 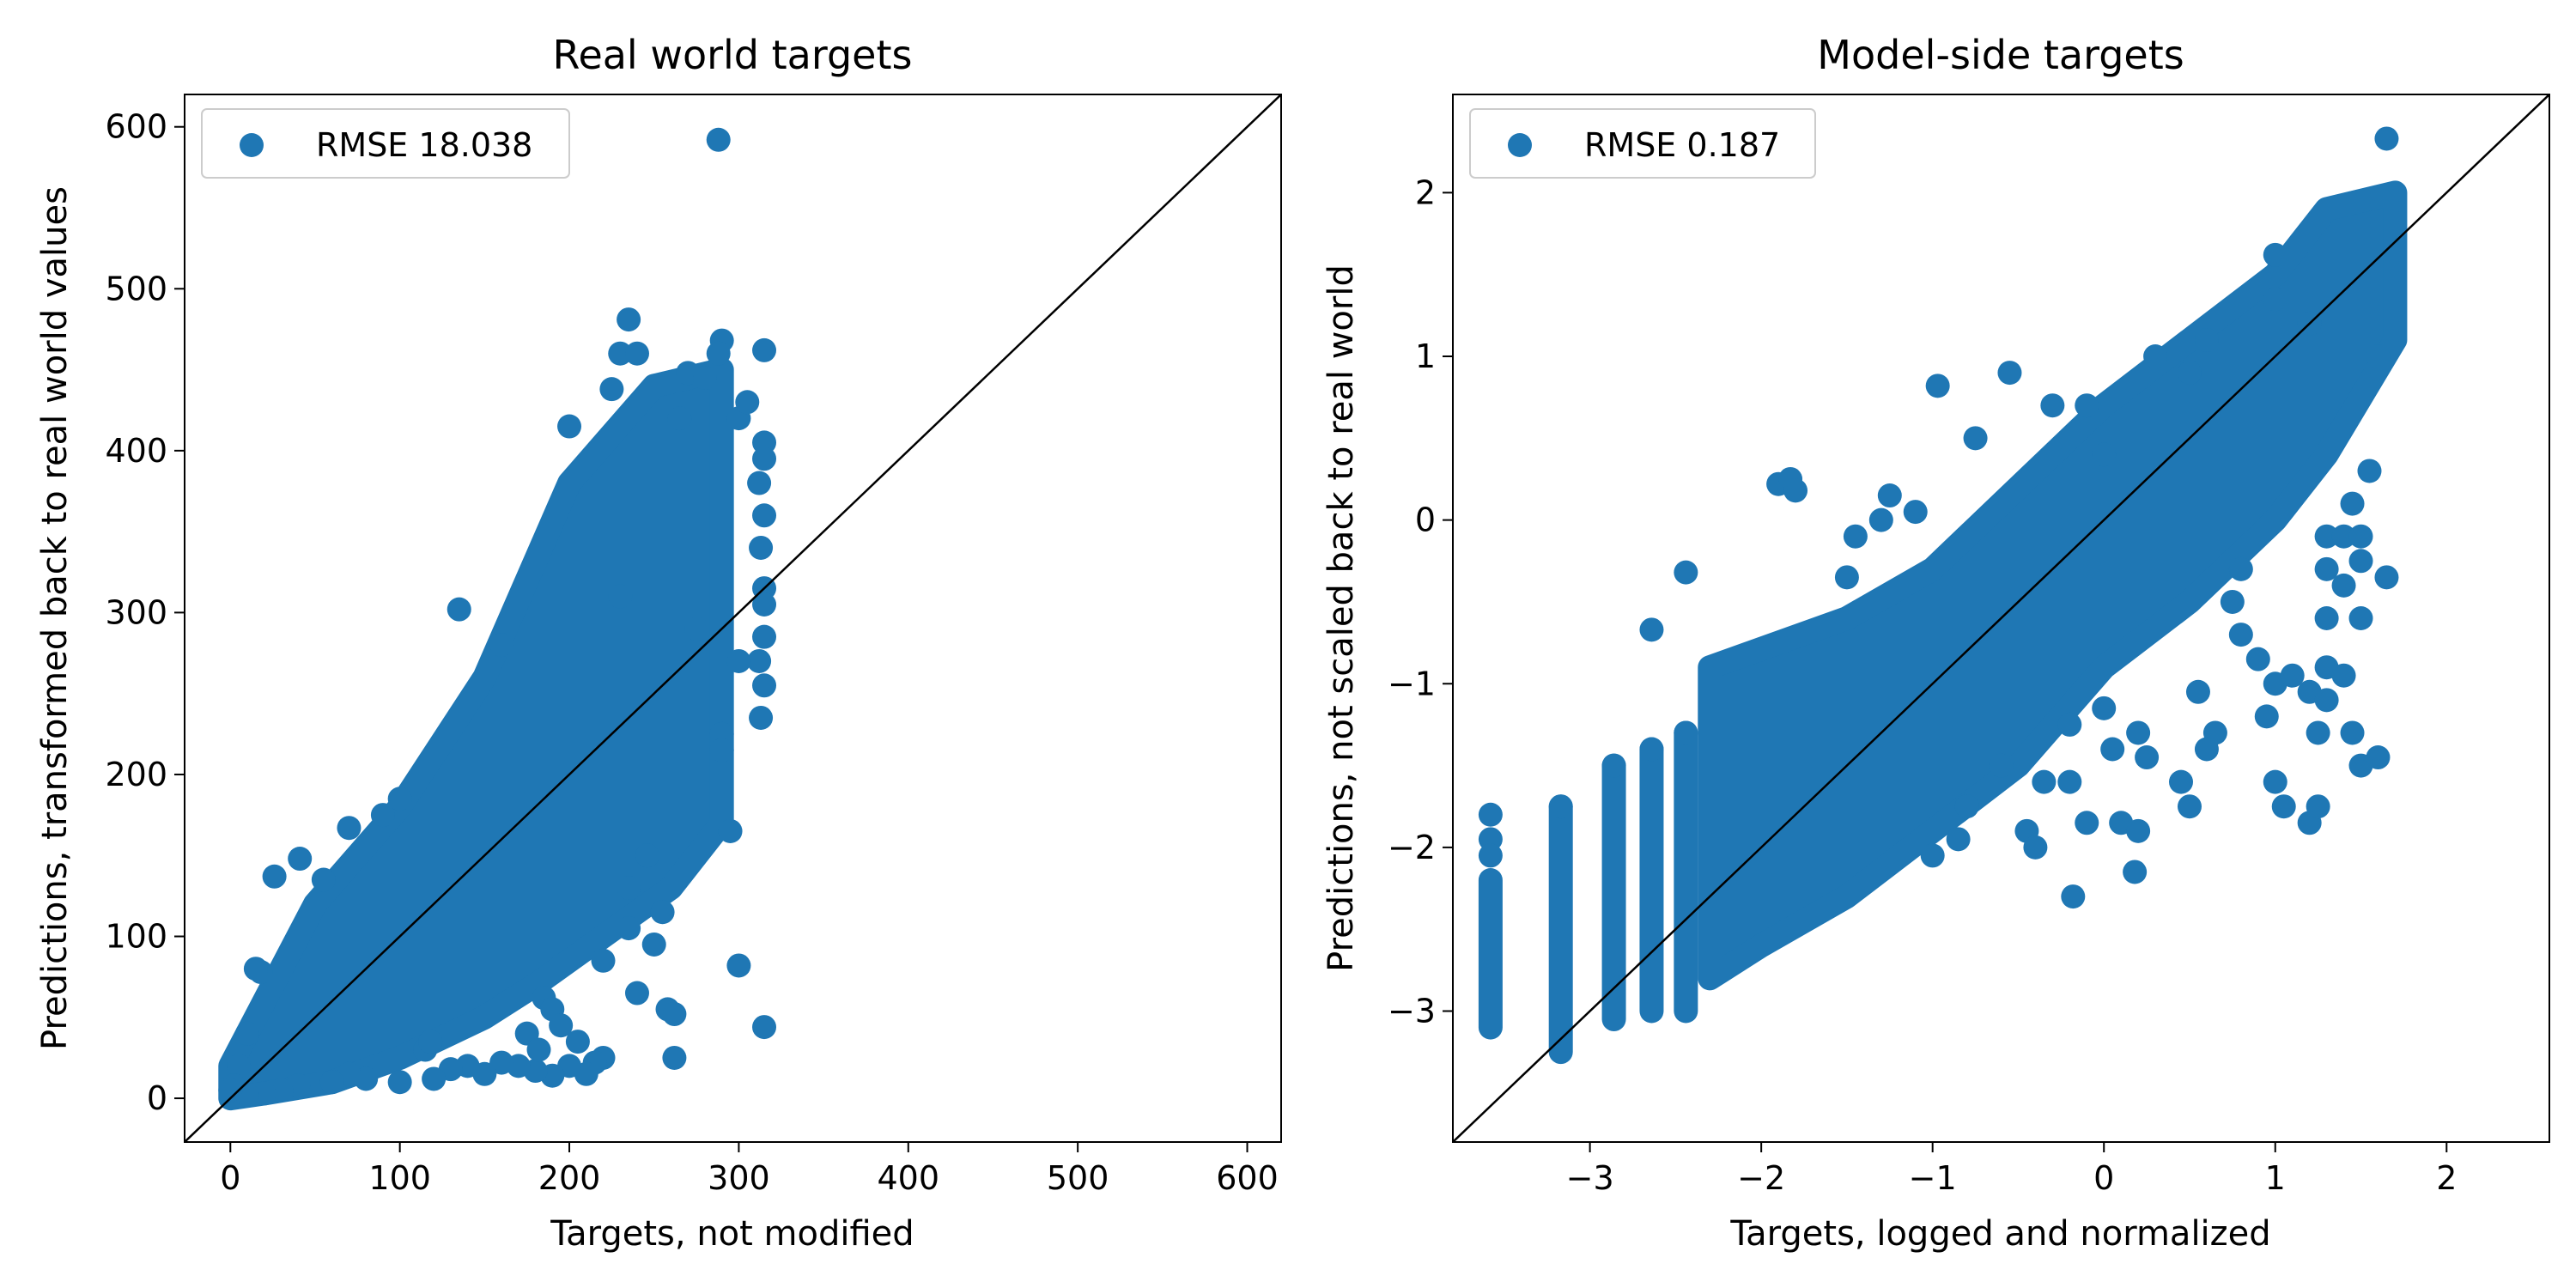 What do you see at coordinates (909, 1178) in the screenshot?
I see `x-tick-label: 400` at bounding box center [909, 1178].